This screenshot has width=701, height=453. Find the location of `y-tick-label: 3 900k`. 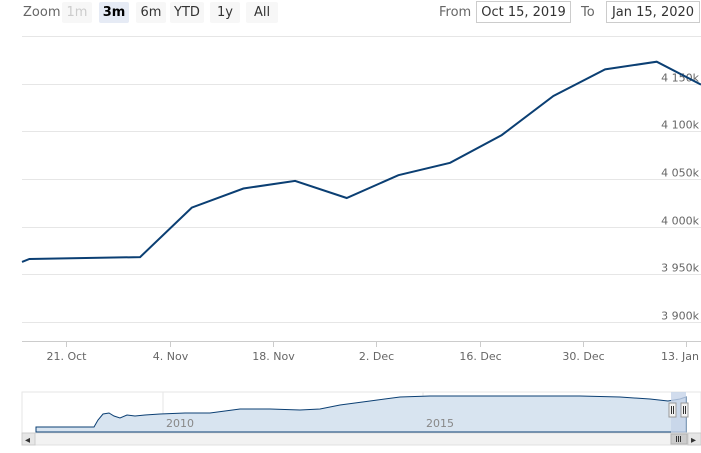

y-tick-label: 3 900k is located at coordinates (680, 316).